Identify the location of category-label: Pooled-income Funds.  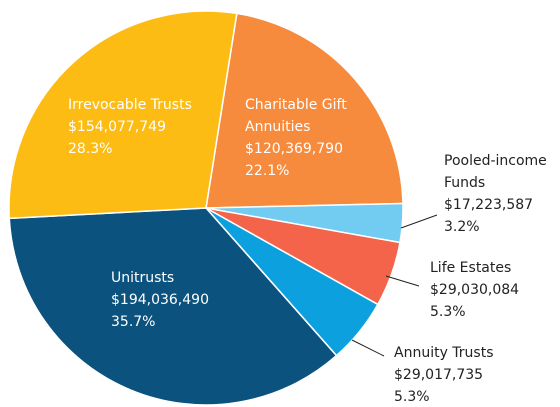
(495, 172).